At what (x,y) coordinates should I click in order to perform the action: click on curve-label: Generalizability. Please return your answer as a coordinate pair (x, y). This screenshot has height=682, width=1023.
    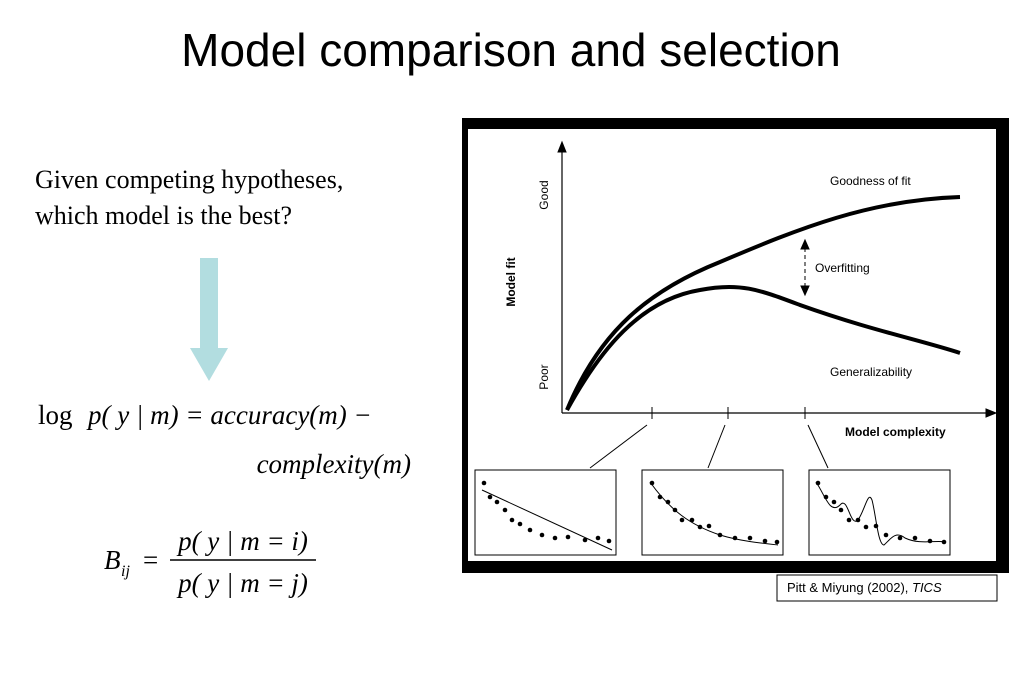
    Looking at the image, I should click on (871, 372).